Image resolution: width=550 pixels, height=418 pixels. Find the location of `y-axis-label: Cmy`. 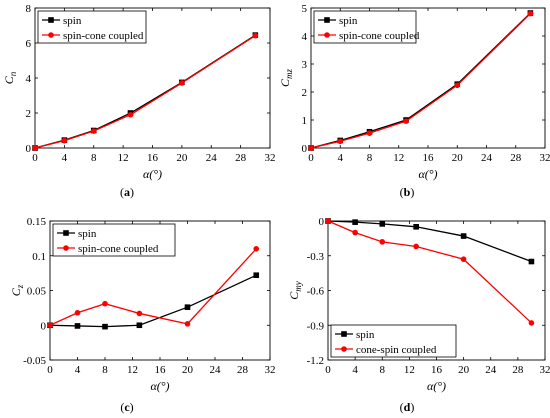

y-axis-label: Cmy is located at coordinates (295, 290).